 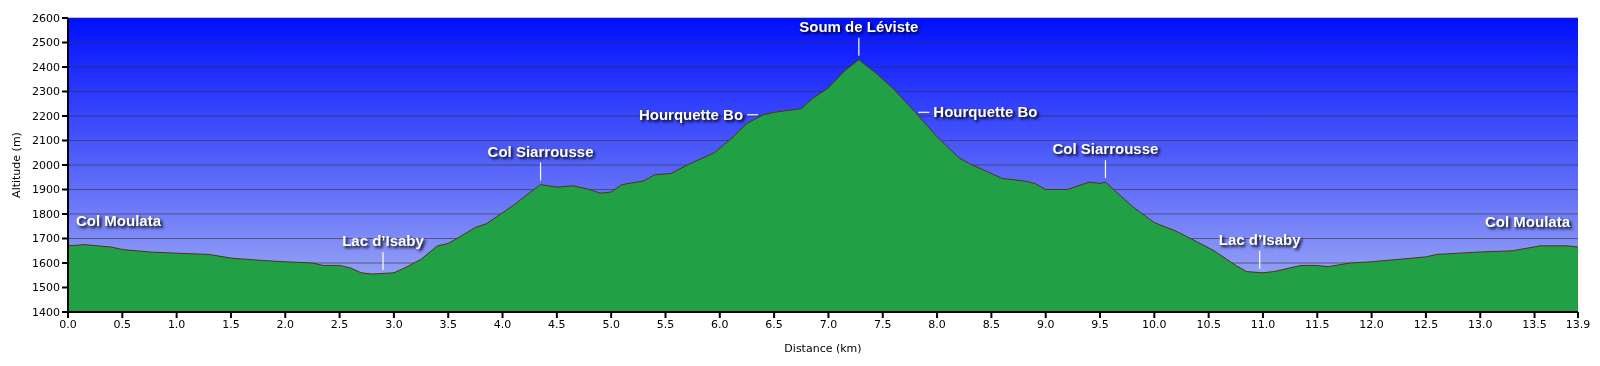 I want to click on x-tick-label: 7.5, so click(x=883, y=324).